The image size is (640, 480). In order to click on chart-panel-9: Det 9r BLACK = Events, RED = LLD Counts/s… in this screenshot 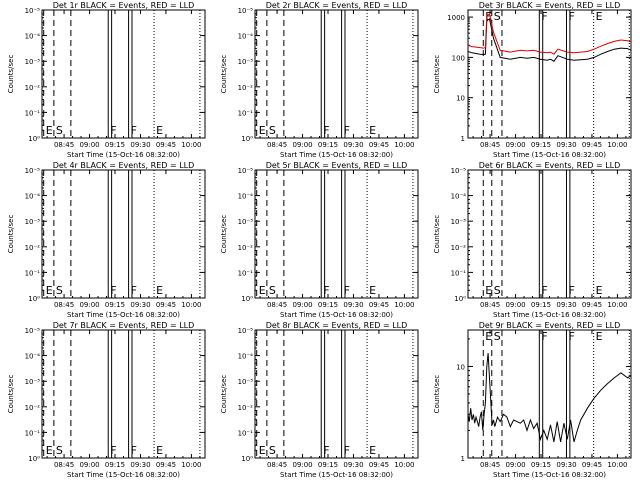, I will do `click(532, 400)`.